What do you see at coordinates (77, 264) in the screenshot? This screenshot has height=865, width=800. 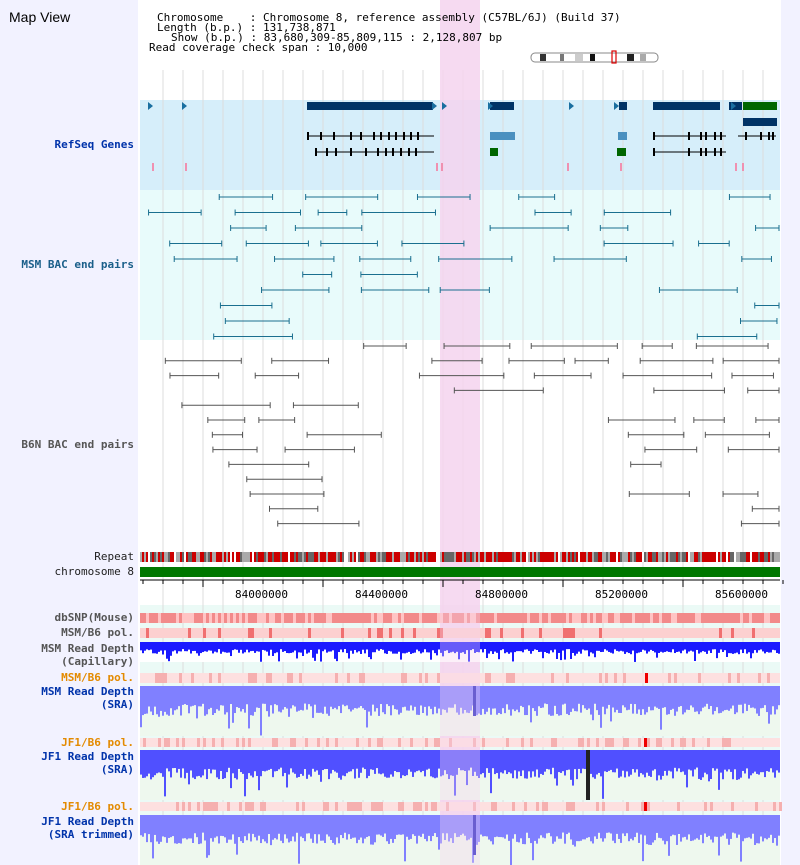 I see `track-label-msm-bac: MSM BAC end pairs` at bounding box center [77, 264].